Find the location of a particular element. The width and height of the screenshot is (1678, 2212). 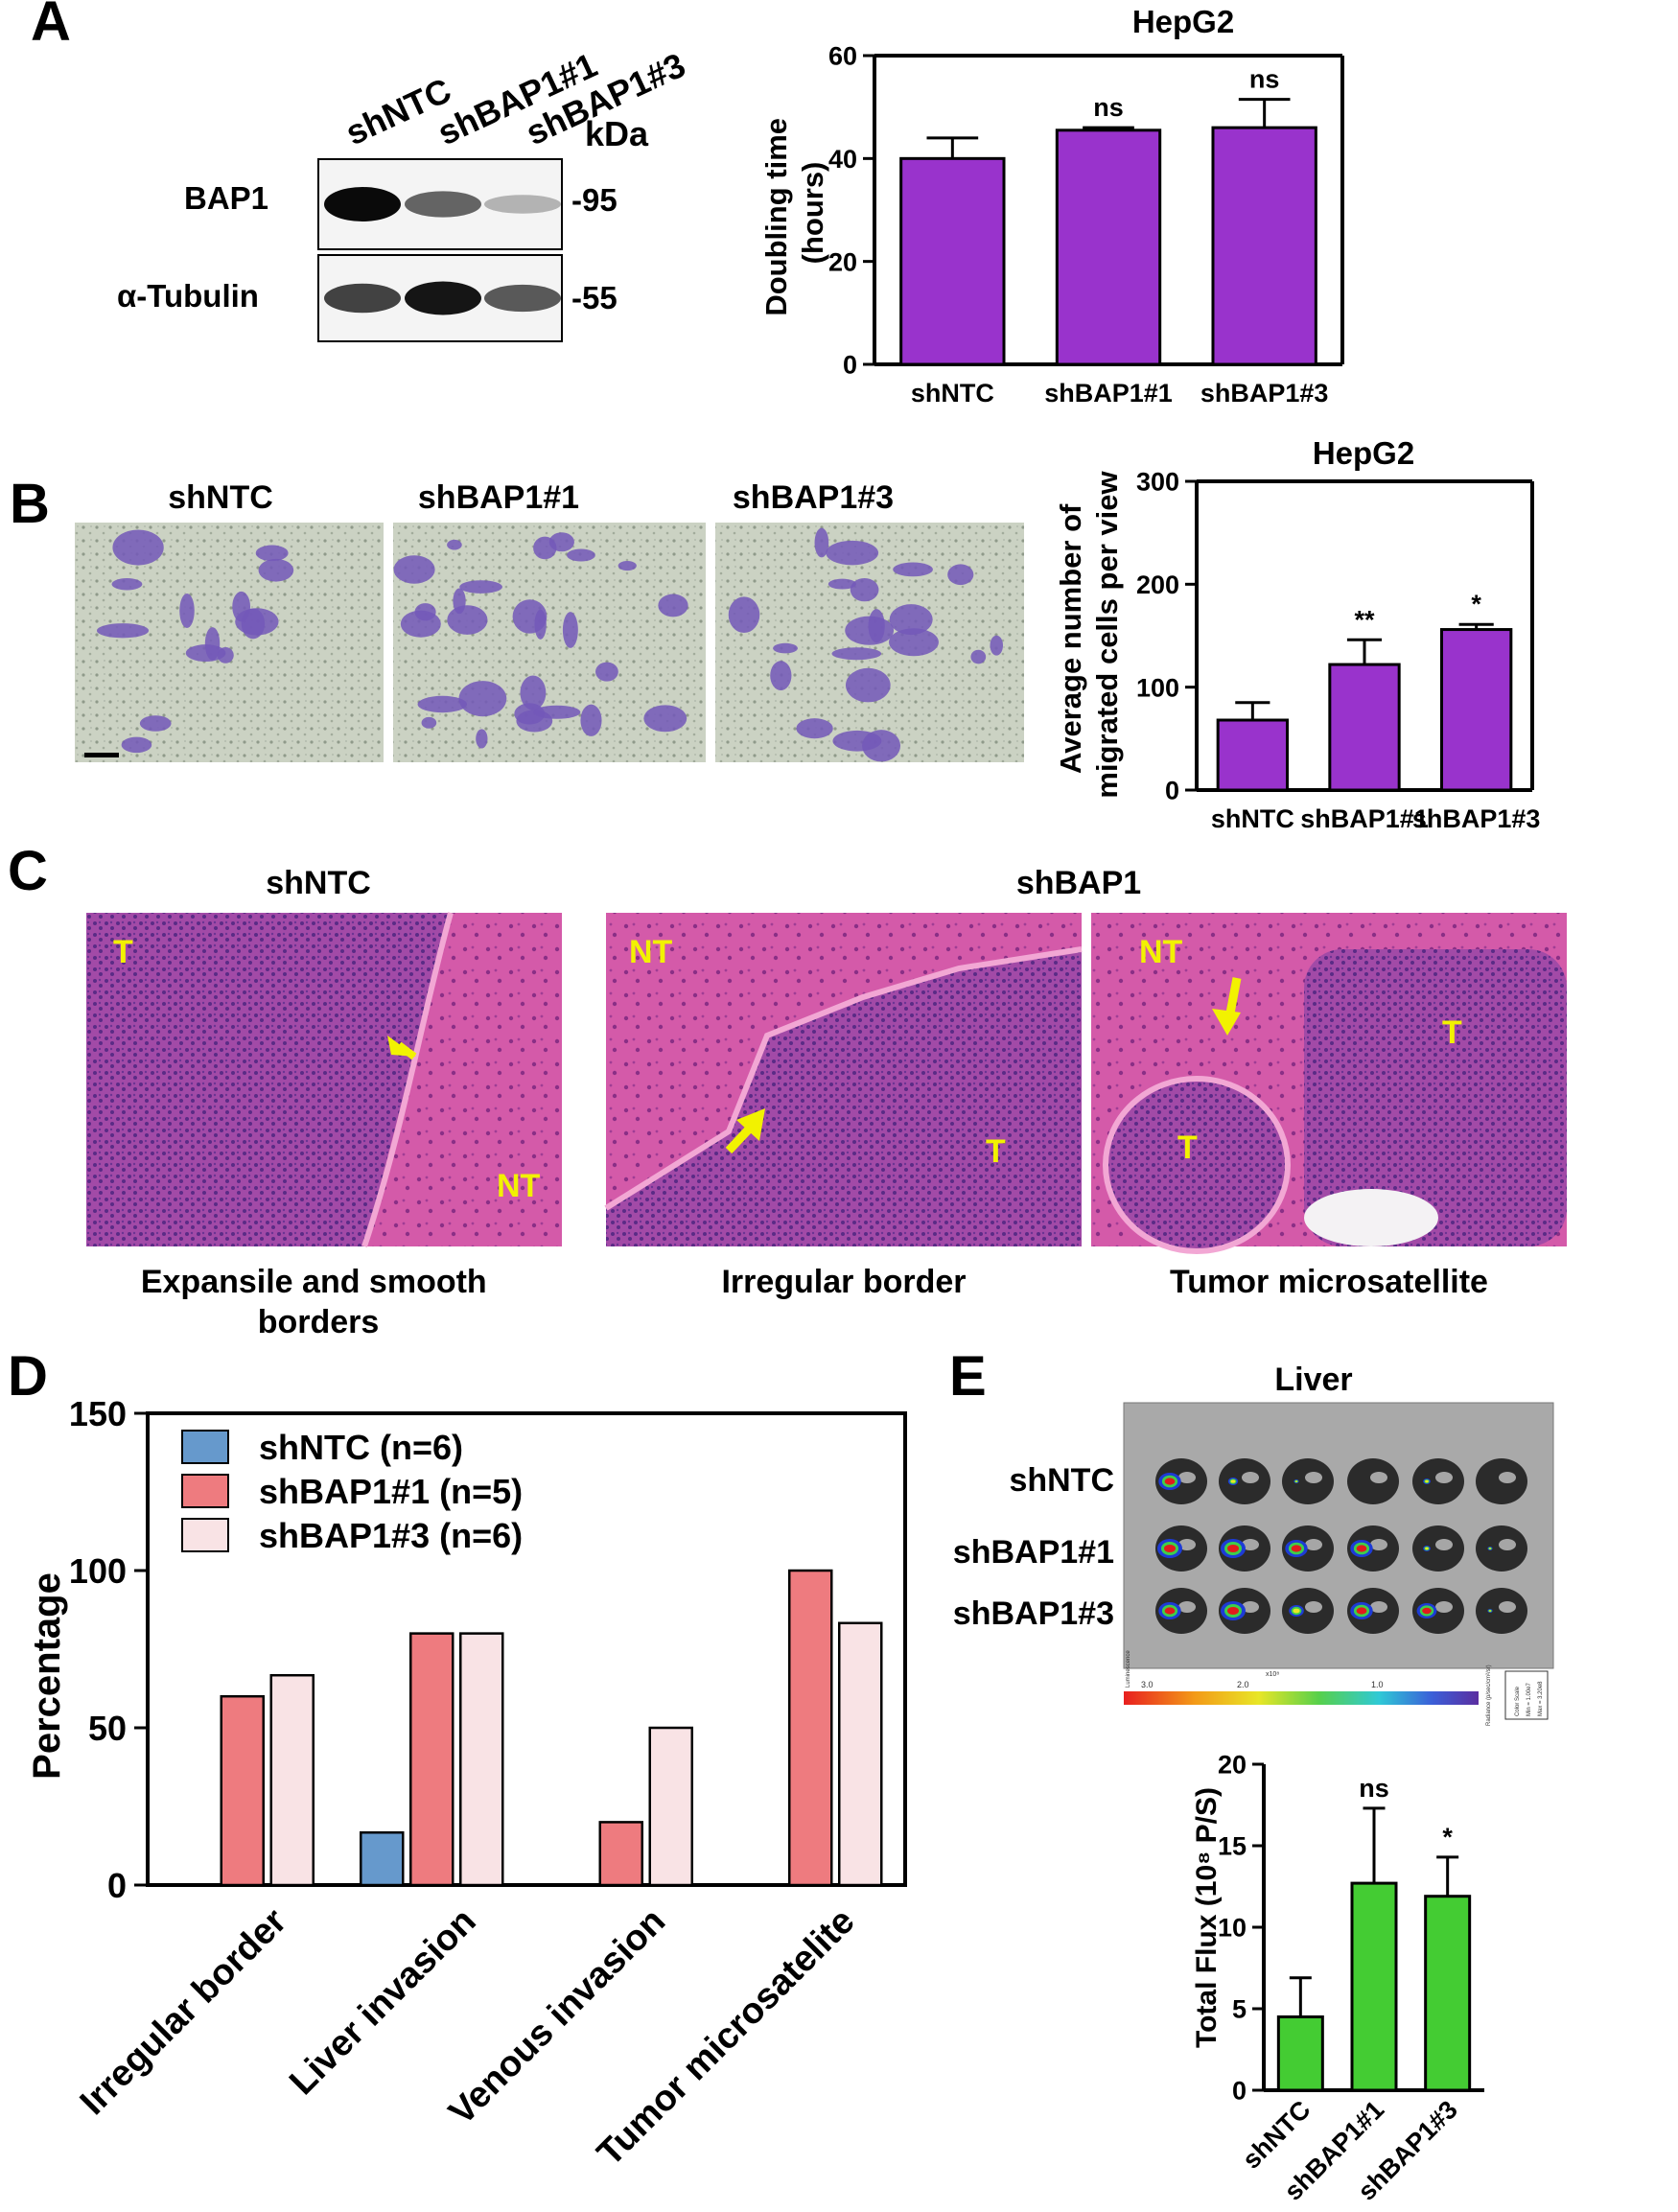

histology-image-1: T NT is located at coordinates (324, 1079).